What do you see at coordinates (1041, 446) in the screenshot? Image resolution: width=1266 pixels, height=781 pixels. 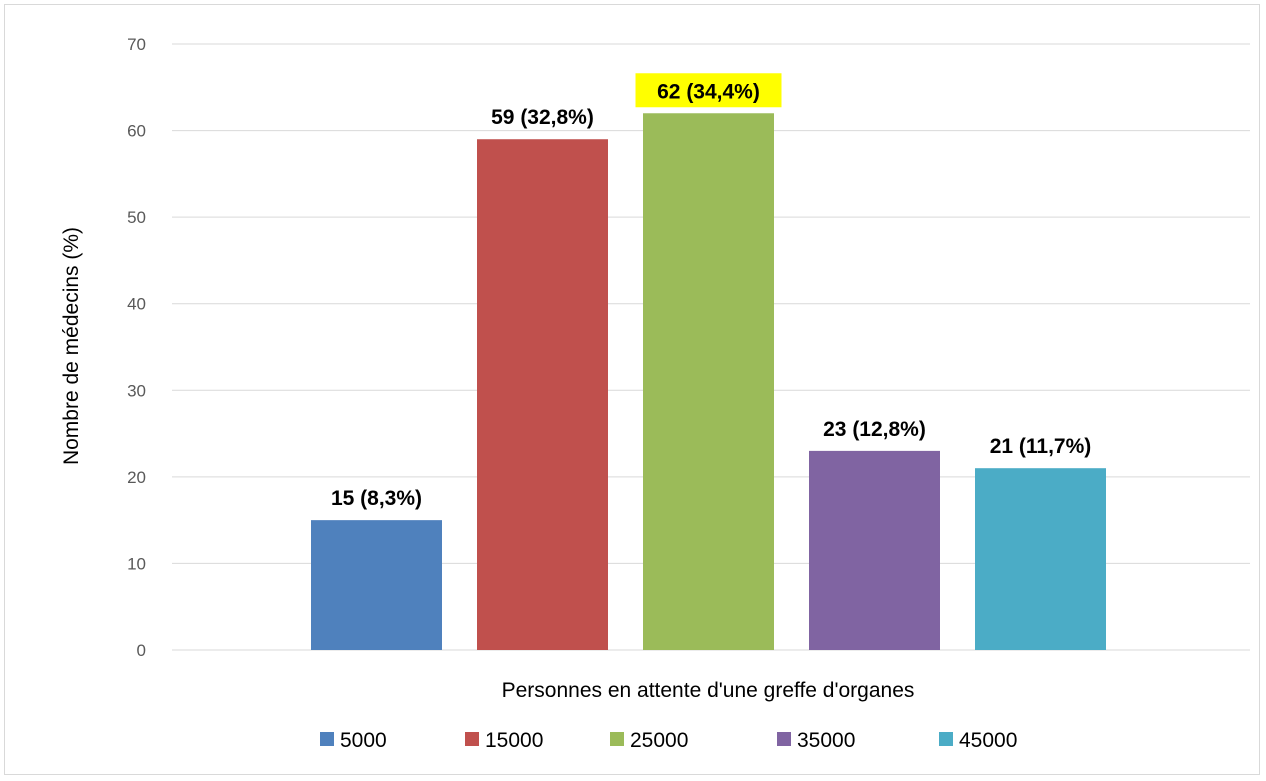 I see `data-label: 21 (11,7%)` at bounding box center [1041, 446].